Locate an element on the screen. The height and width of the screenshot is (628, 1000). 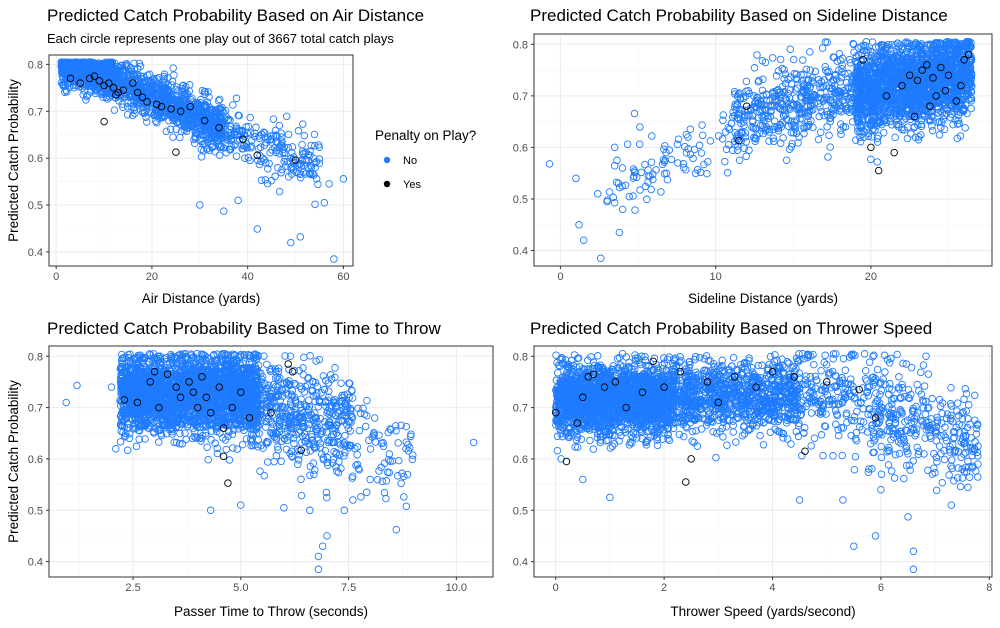
x-tick-label: 60 is located at coordinates (343, 277).